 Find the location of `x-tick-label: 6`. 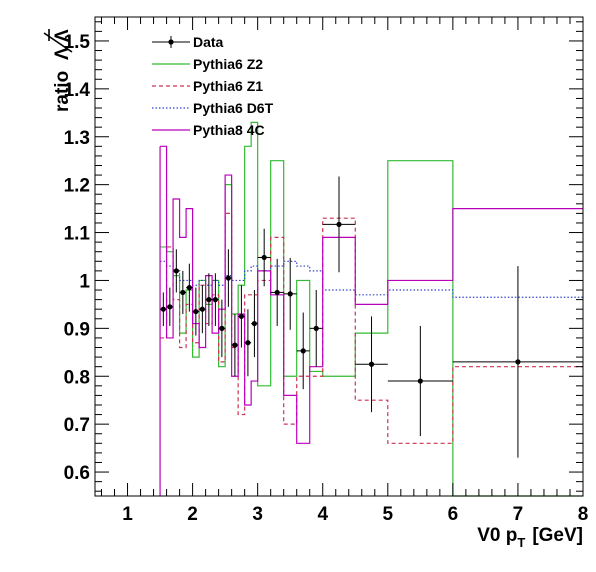

x-tick-label: 6 is located at coordinates (453, 514).